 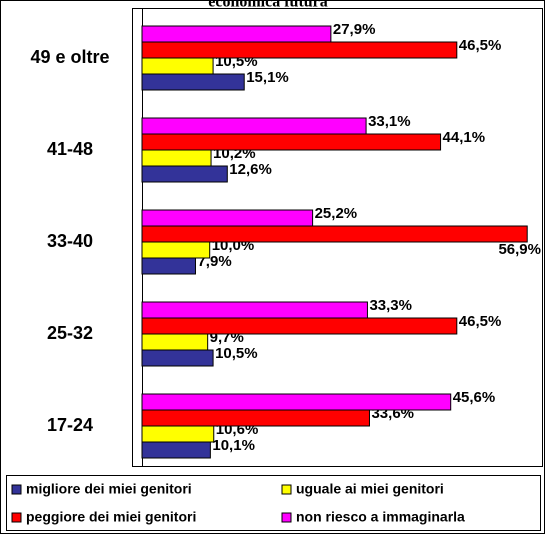 I want to click on value-label: 56,9%, so click(x=519, y=249).